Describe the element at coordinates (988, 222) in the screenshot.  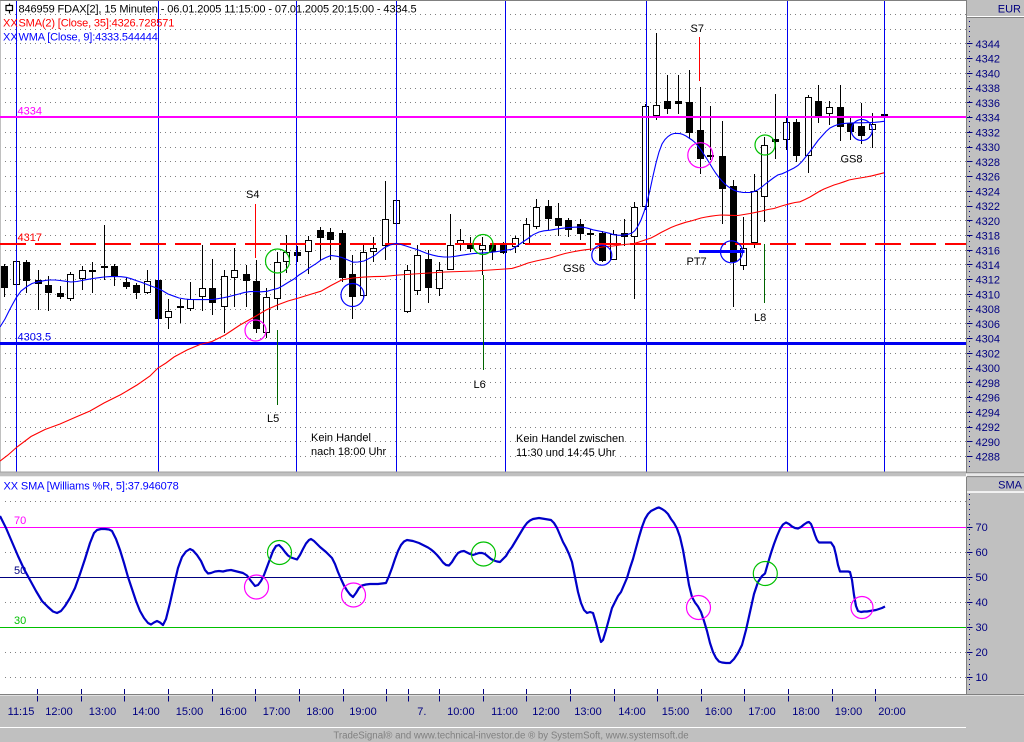
I see `svg-text: 4320` at that location.